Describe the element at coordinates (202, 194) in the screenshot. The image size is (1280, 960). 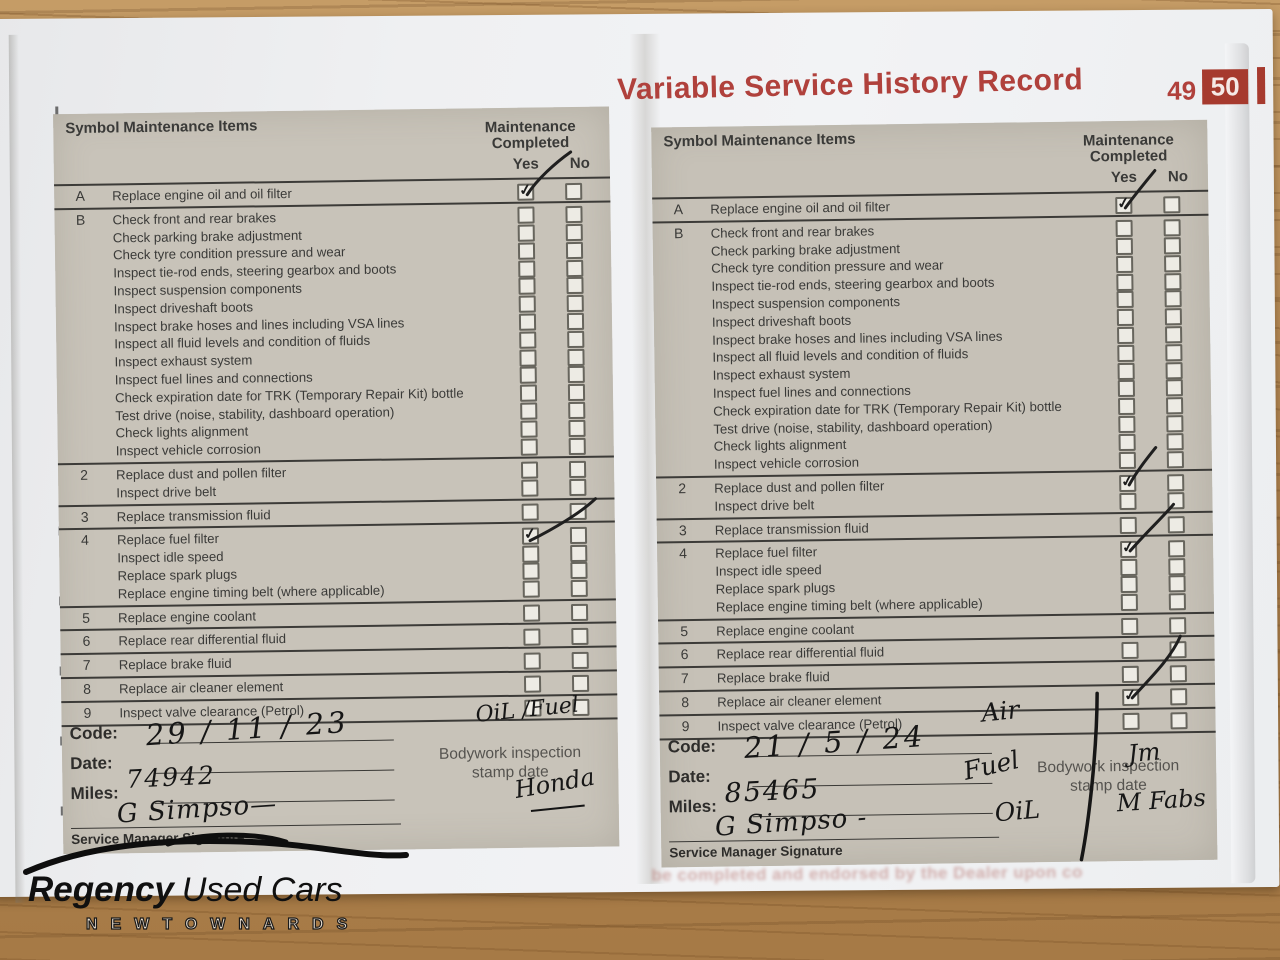
I see `maintenance-item-label: Replace engine oil and oil filter` at that location.